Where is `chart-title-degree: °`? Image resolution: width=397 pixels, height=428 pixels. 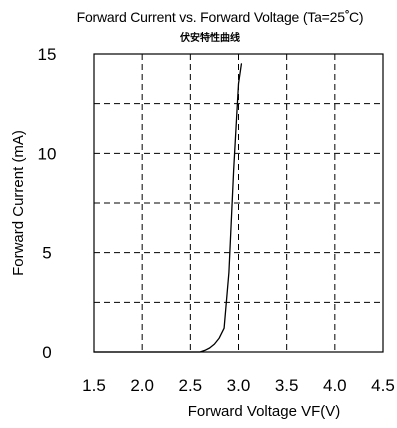
chart-title-degree: ° is located at coordinates (347, 15).